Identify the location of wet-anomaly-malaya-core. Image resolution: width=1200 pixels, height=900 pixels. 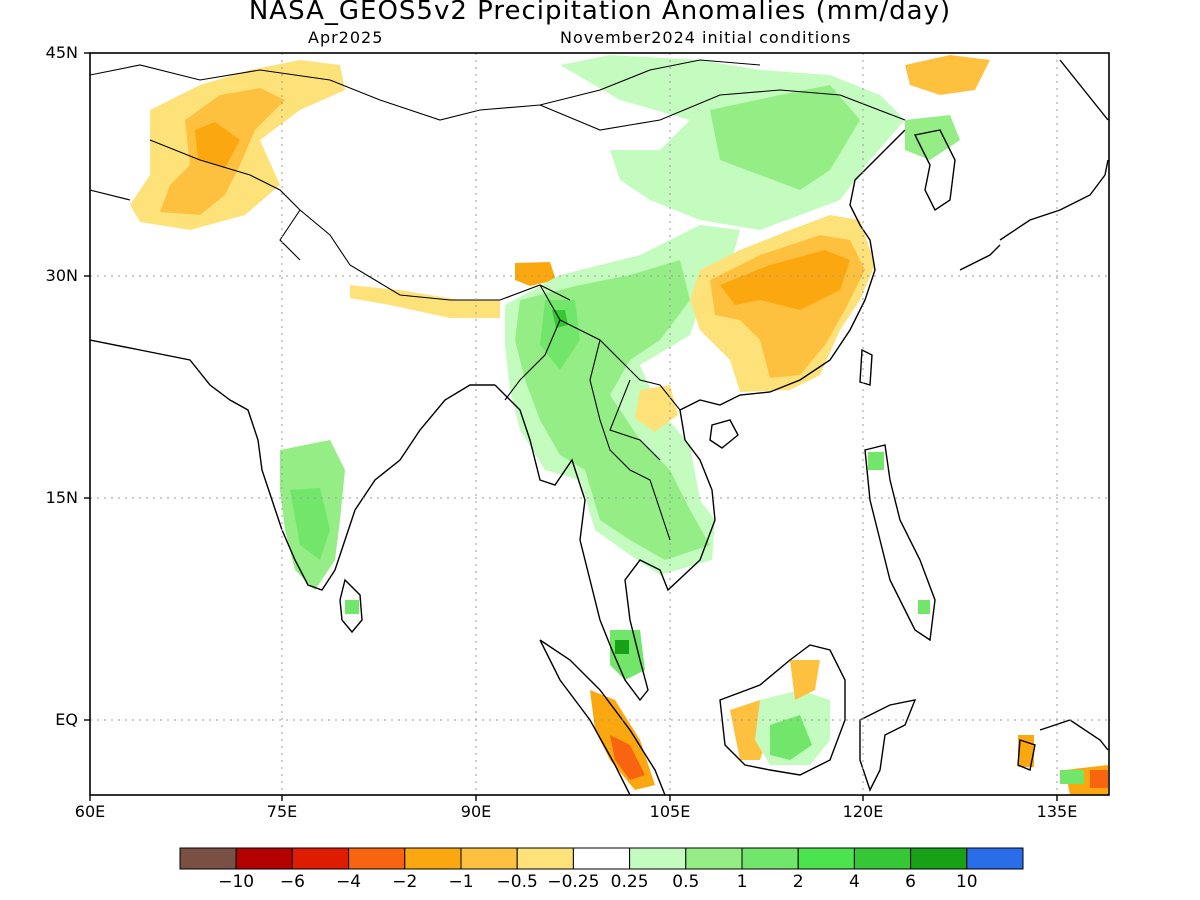
(622, 647).